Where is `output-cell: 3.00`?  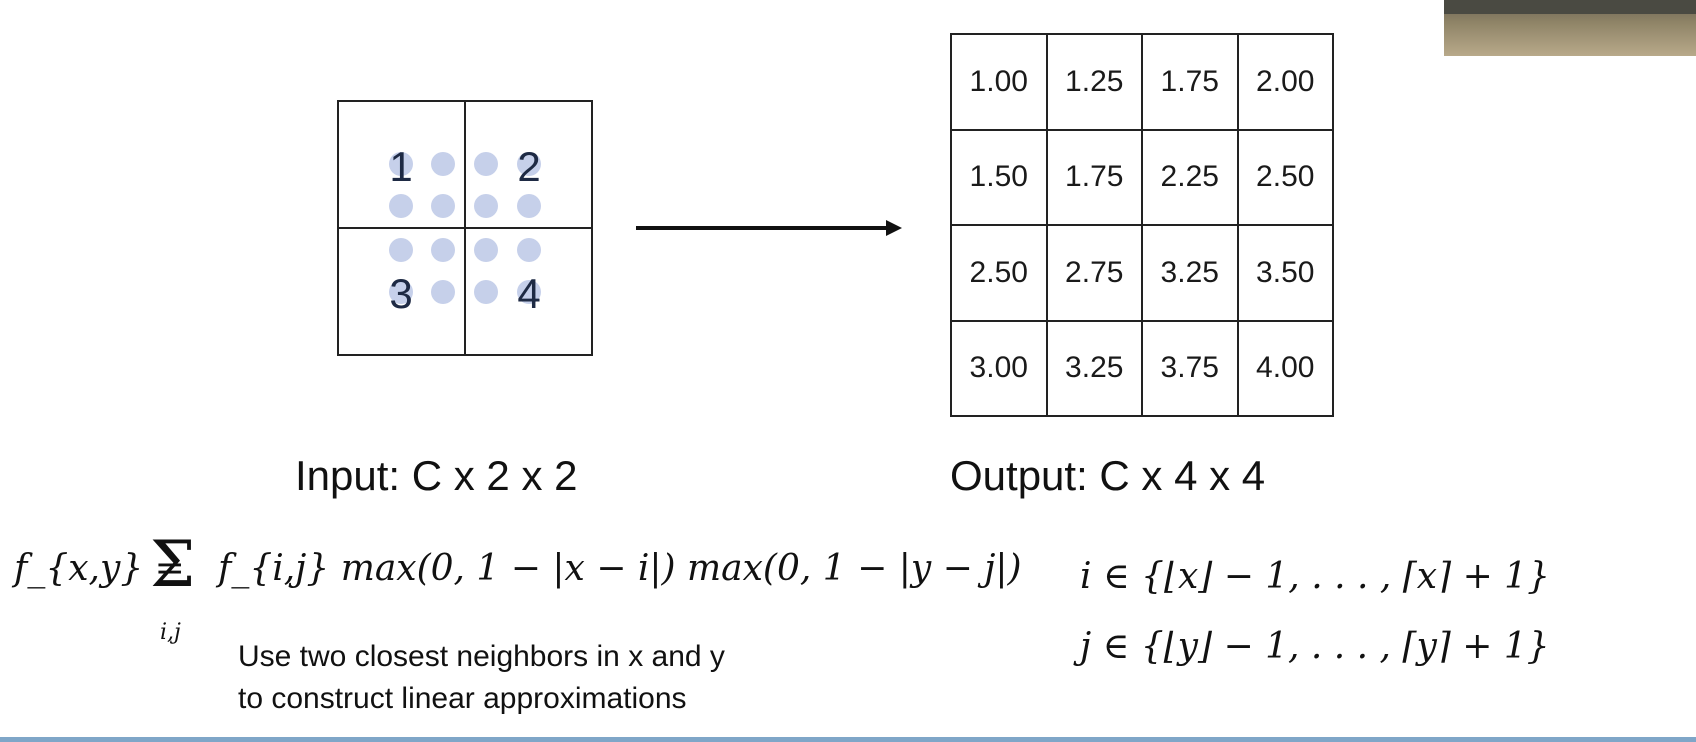
output-cell: 3.00 is located at coordinates (999, 368).